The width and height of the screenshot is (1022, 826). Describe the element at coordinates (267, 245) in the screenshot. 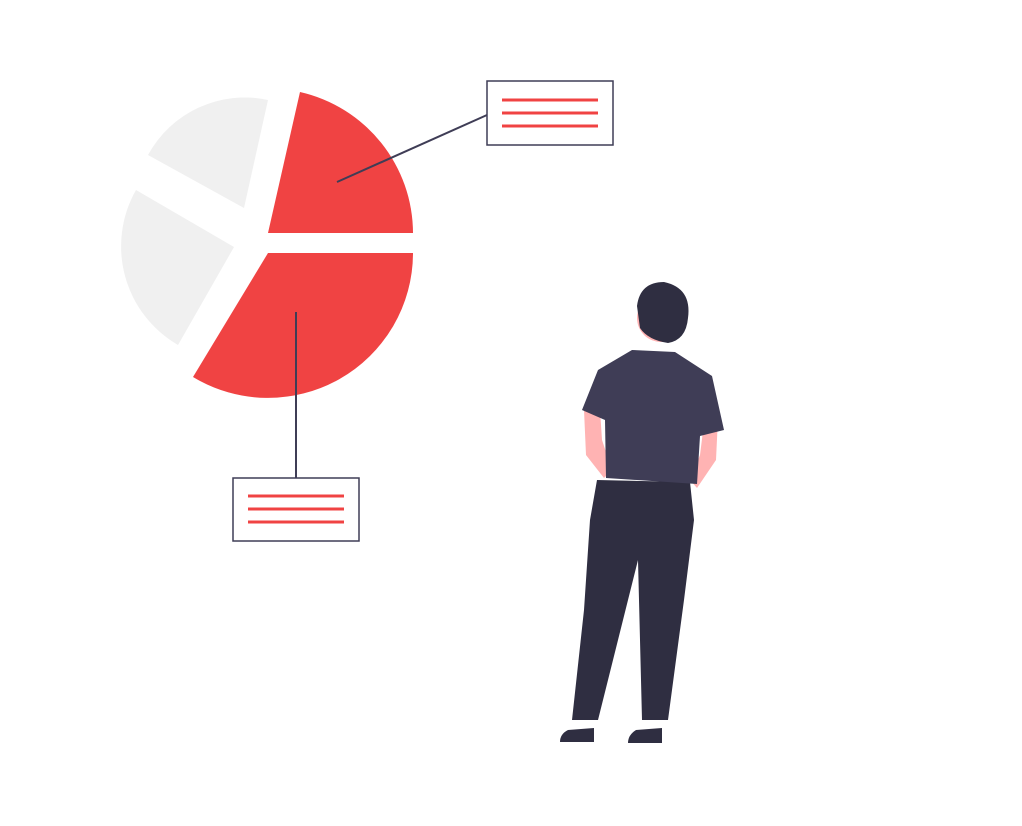

I see `pie-graphic` at that location.